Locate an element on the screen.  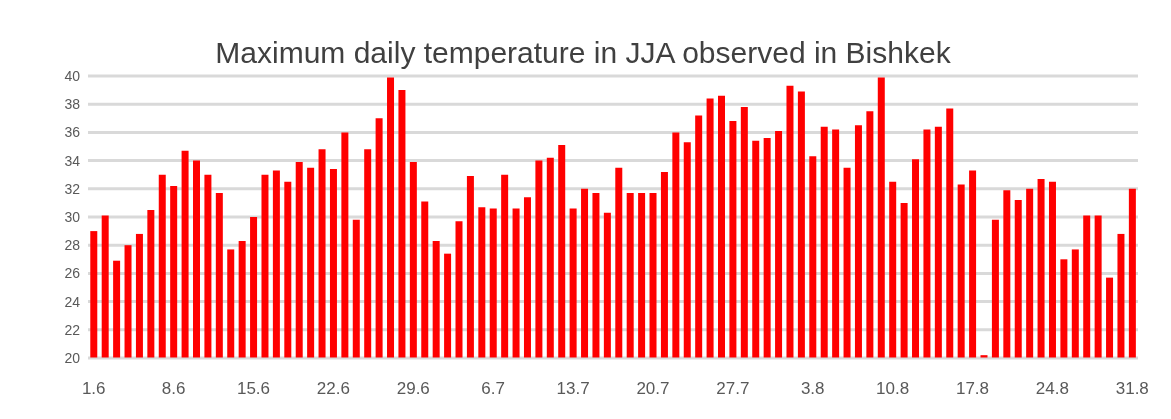
x-tick-label: 1.6 is located at coordinates (93, 389).